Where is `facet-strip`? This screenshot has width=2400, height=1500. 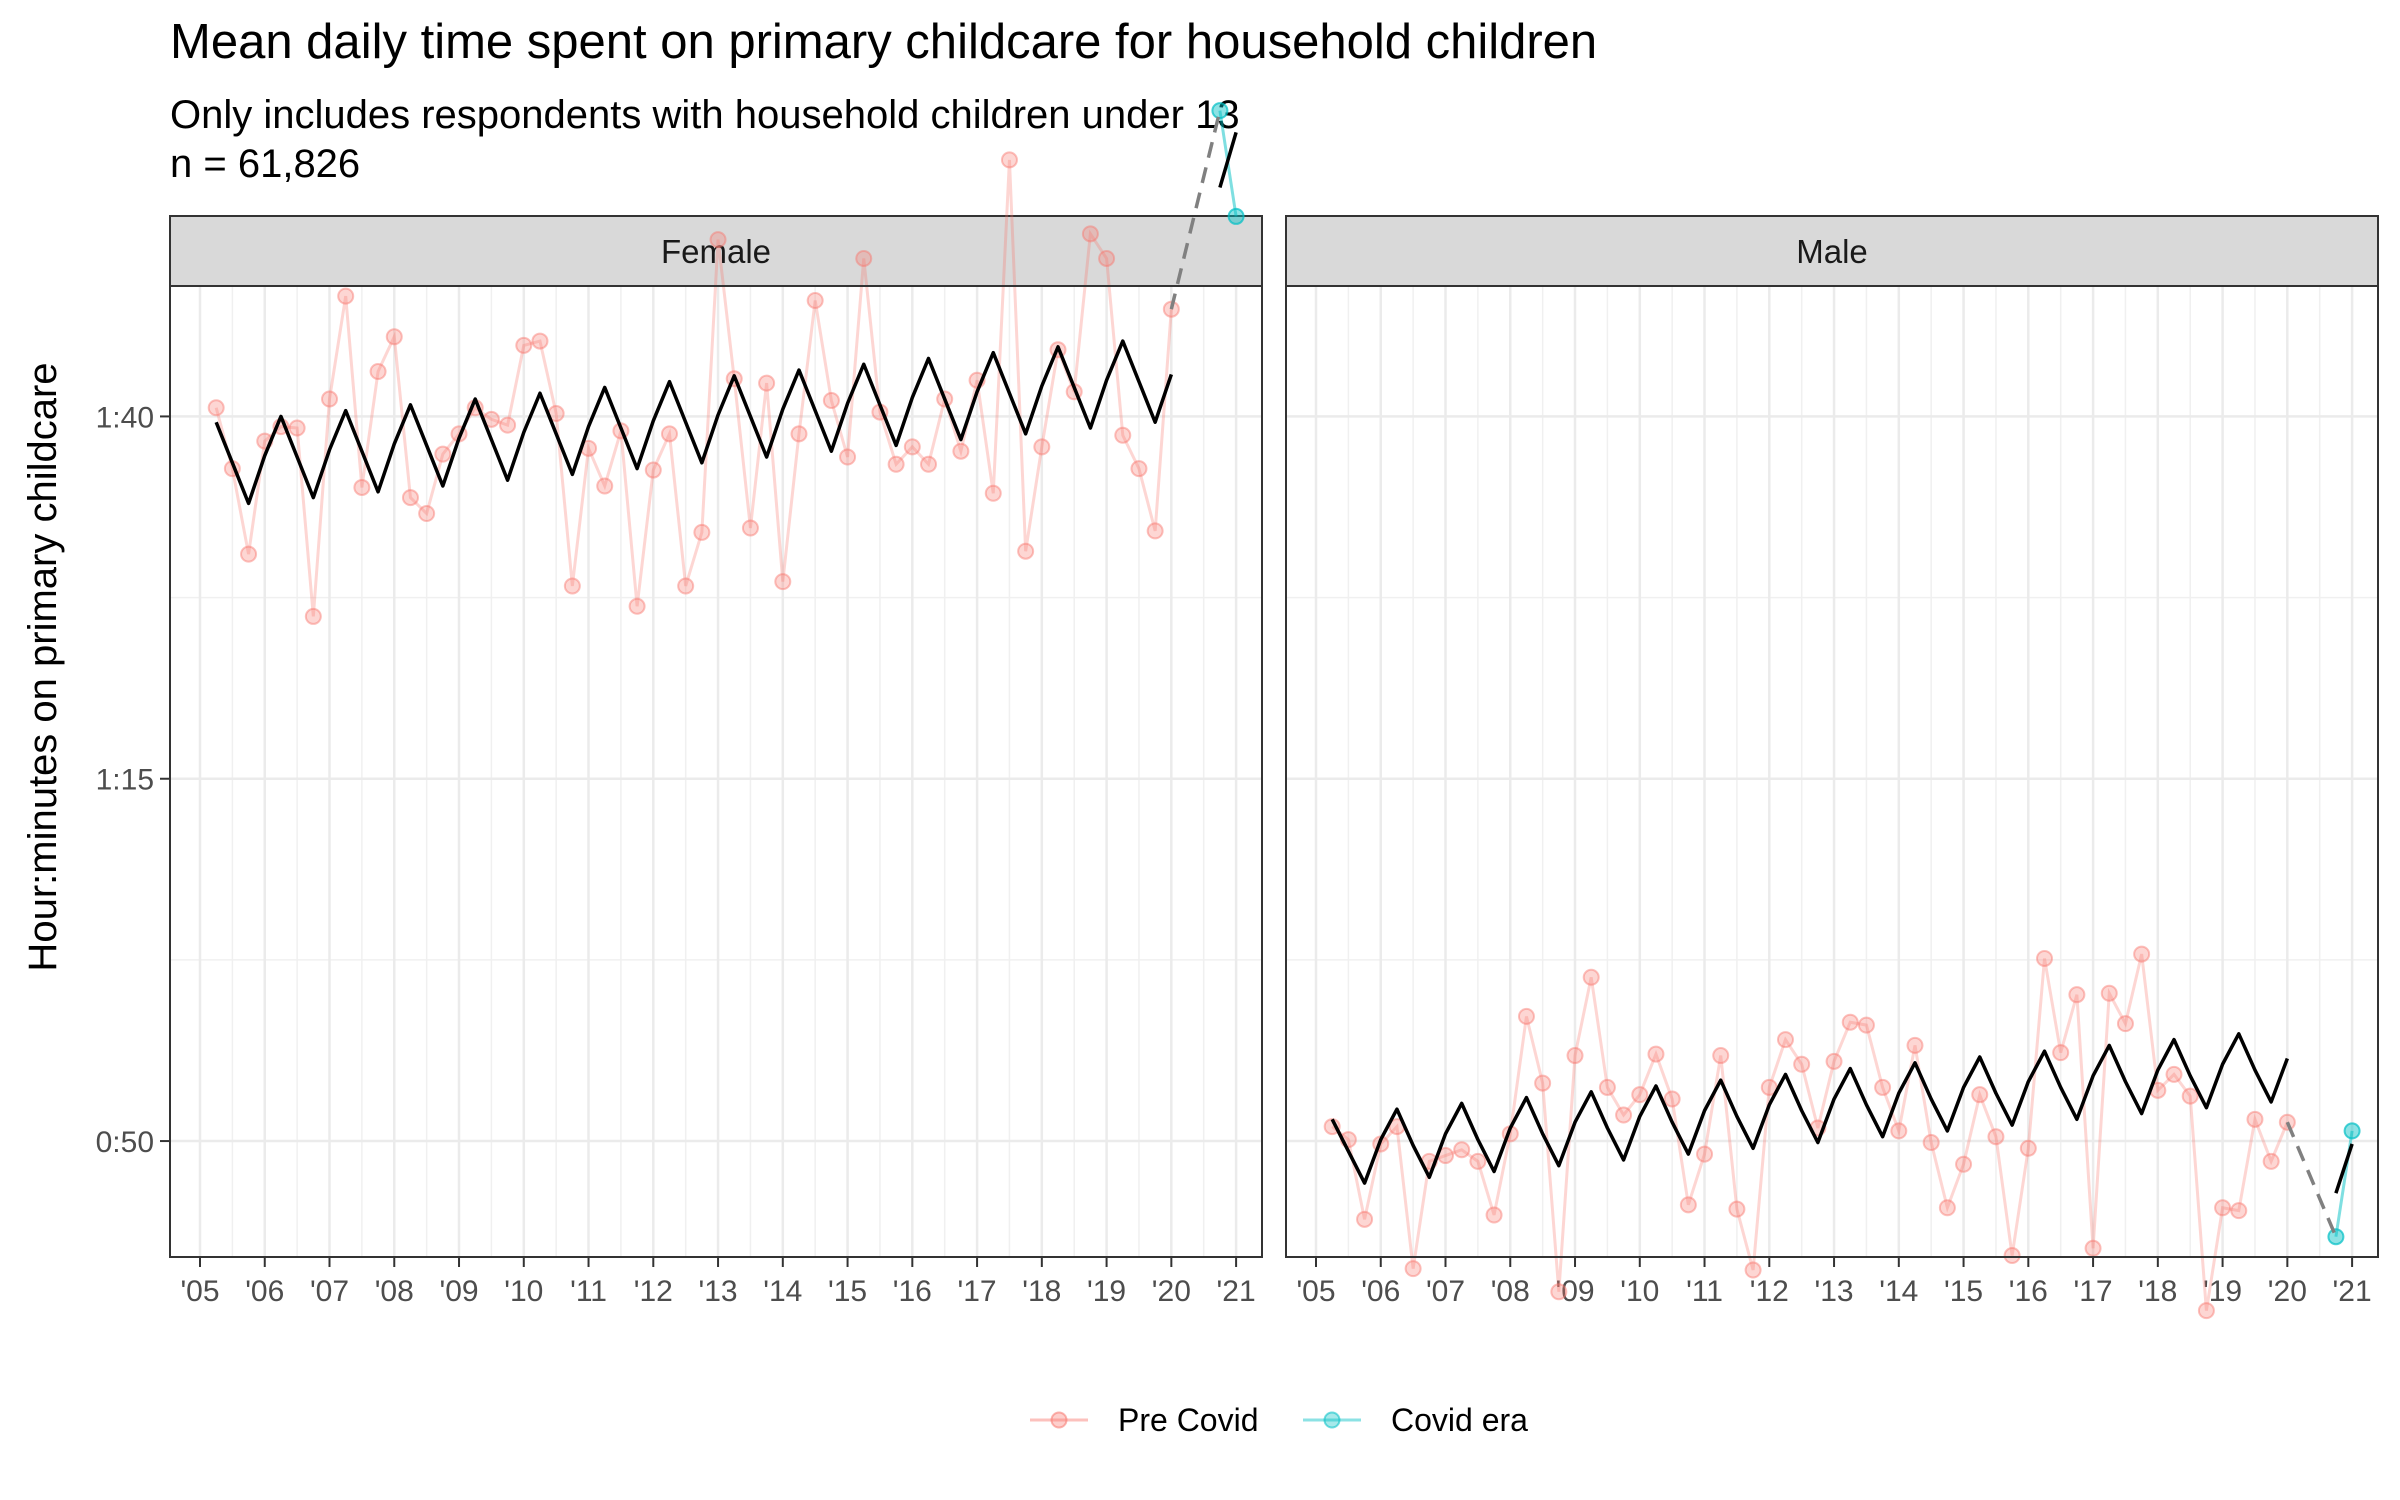 facet-strip is located at coordinates (716, 251).